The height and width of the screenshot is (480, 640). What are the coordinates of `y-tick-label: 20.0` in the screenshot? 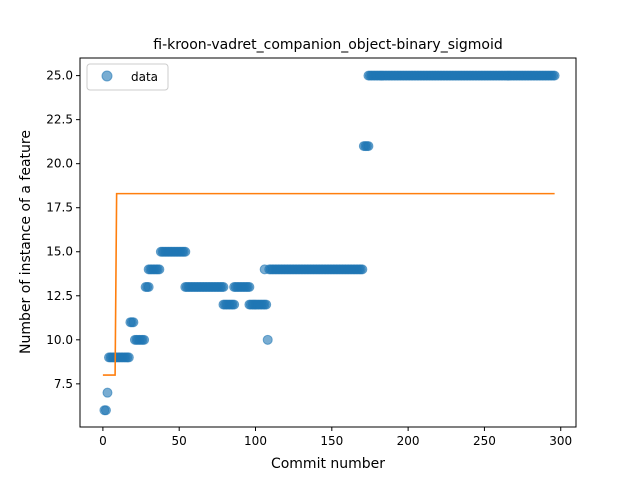 It's located at (59, 164).